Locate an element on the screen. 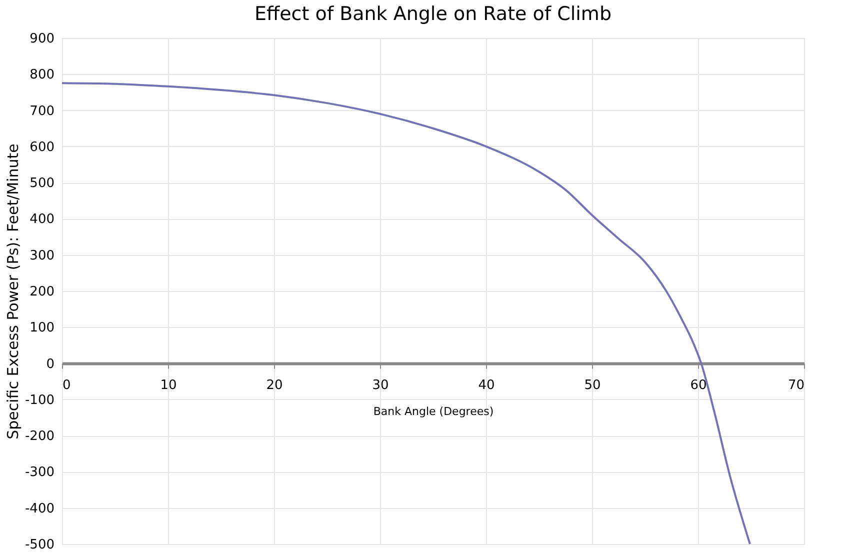 The image size is (844, 558). x-tick-label: 30 is located at coordinates (380, 385).